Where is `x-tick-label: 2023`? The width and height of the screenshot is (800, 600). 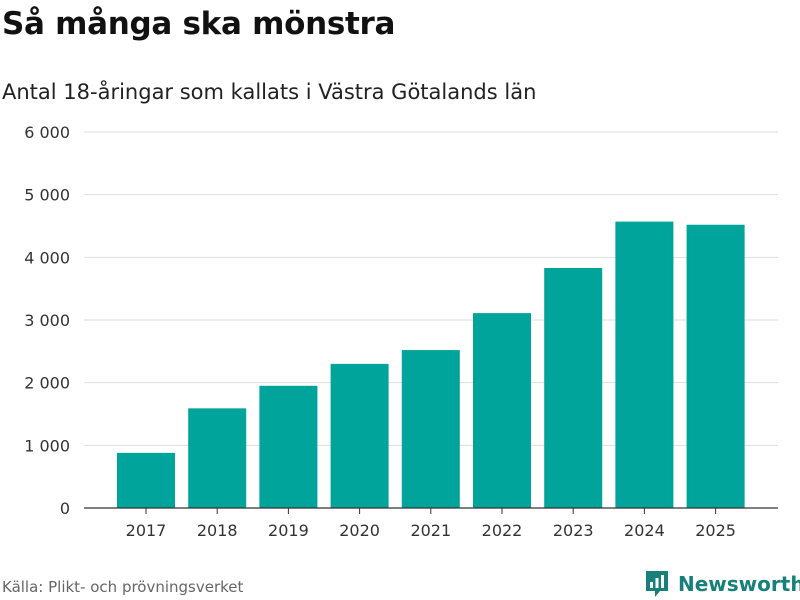
x-tick-label: 2023 is located at coordinates (573, 530).